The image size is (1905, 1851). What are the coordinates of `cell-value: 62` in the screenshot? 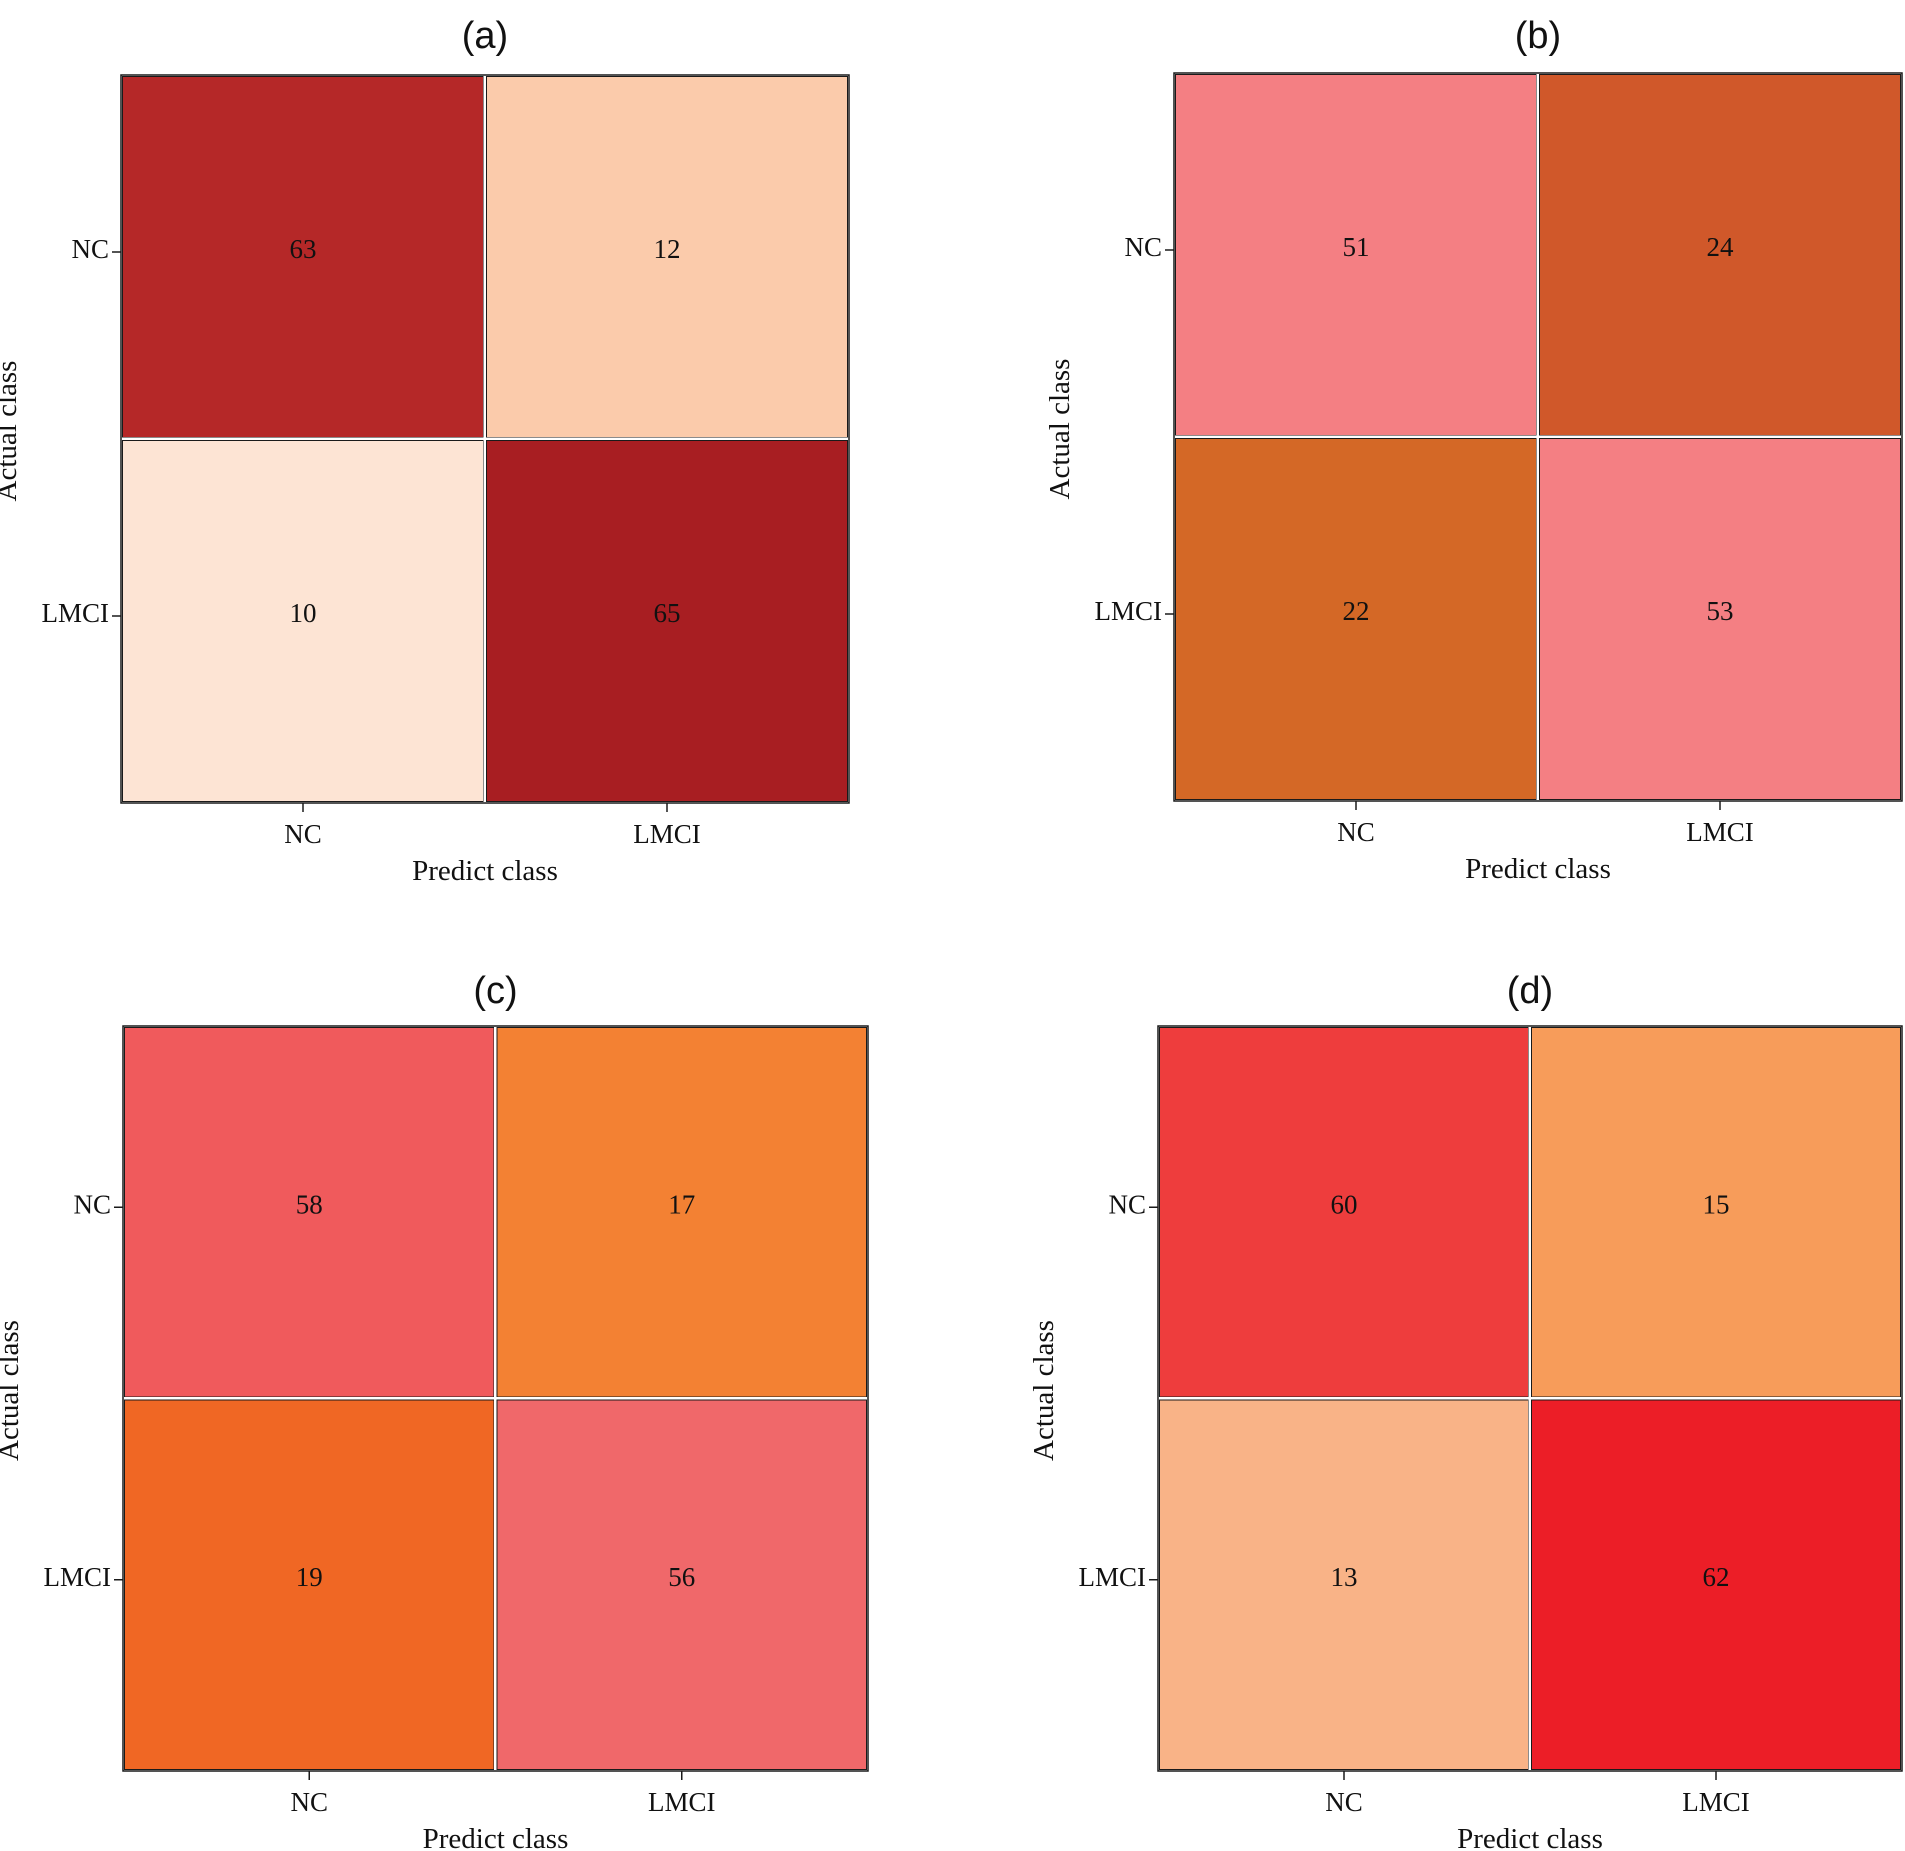 It's located at (1716, 1577).